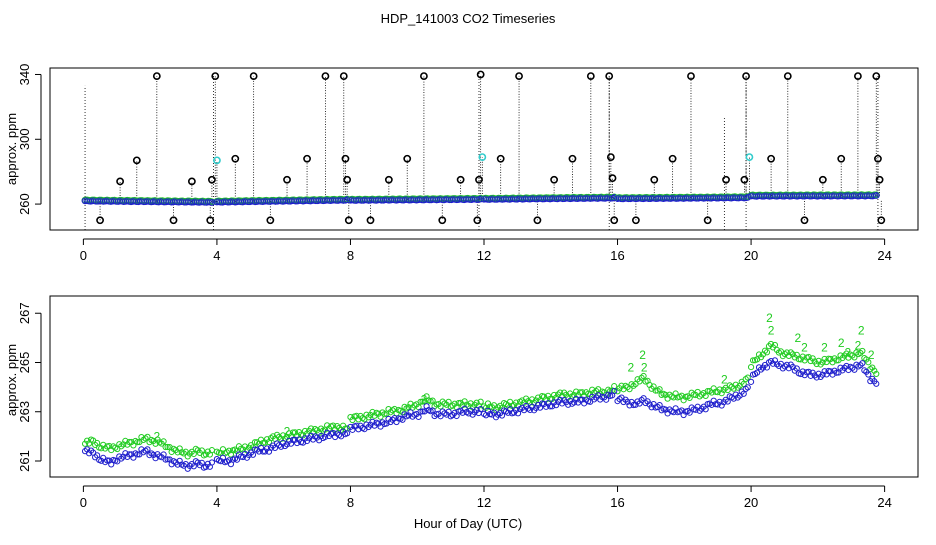 Image resolution: width=936 pixels, height=545 pixels. I want to click on y-tick-label: 265, so click(24, 363).